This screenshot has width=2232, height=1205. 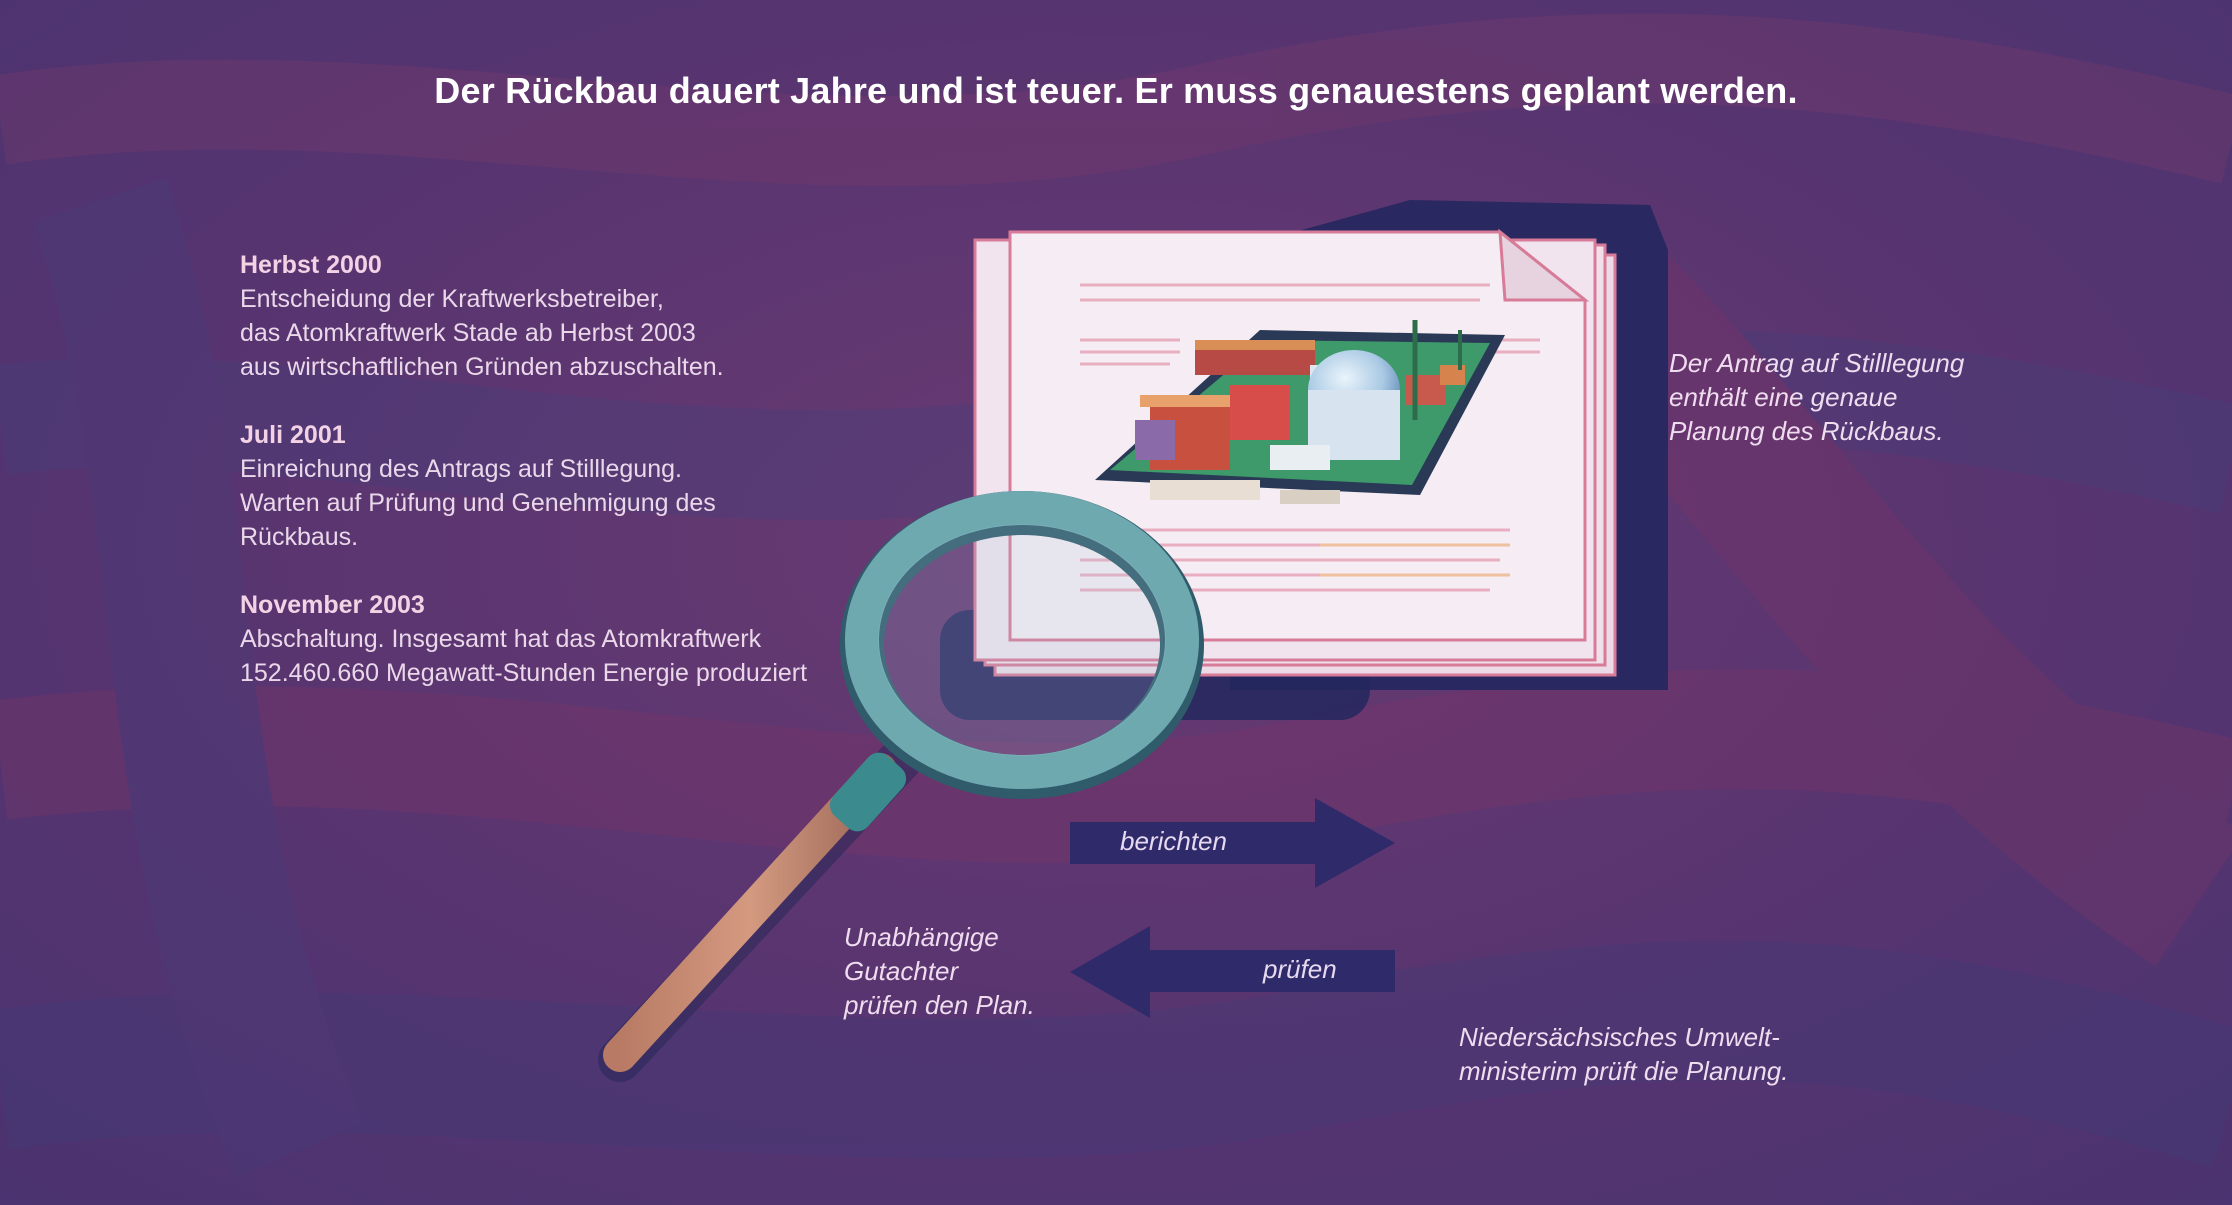 What do you see at coordinates (901, 971) in the screenshot?
I see `caption-line: Gutachter` at bounding box center [901, 971].